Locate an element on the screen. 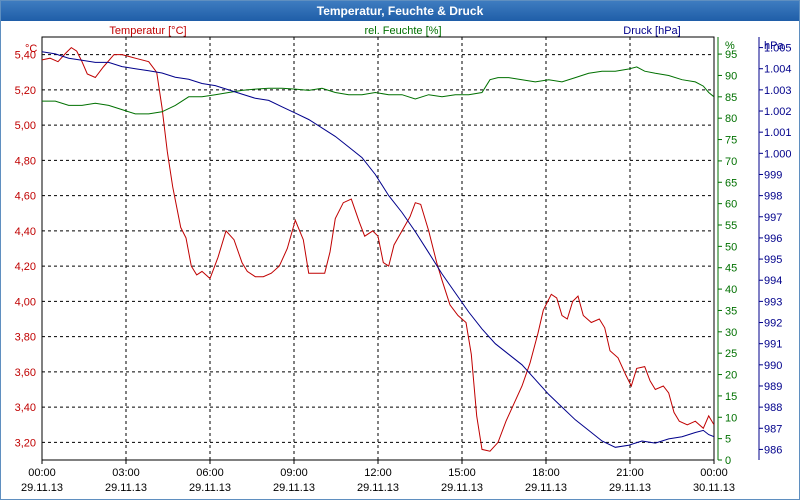 This screenshot has width=800, height=500. pressure-tick-label: 1.002 is located at coordinates (778, 112).